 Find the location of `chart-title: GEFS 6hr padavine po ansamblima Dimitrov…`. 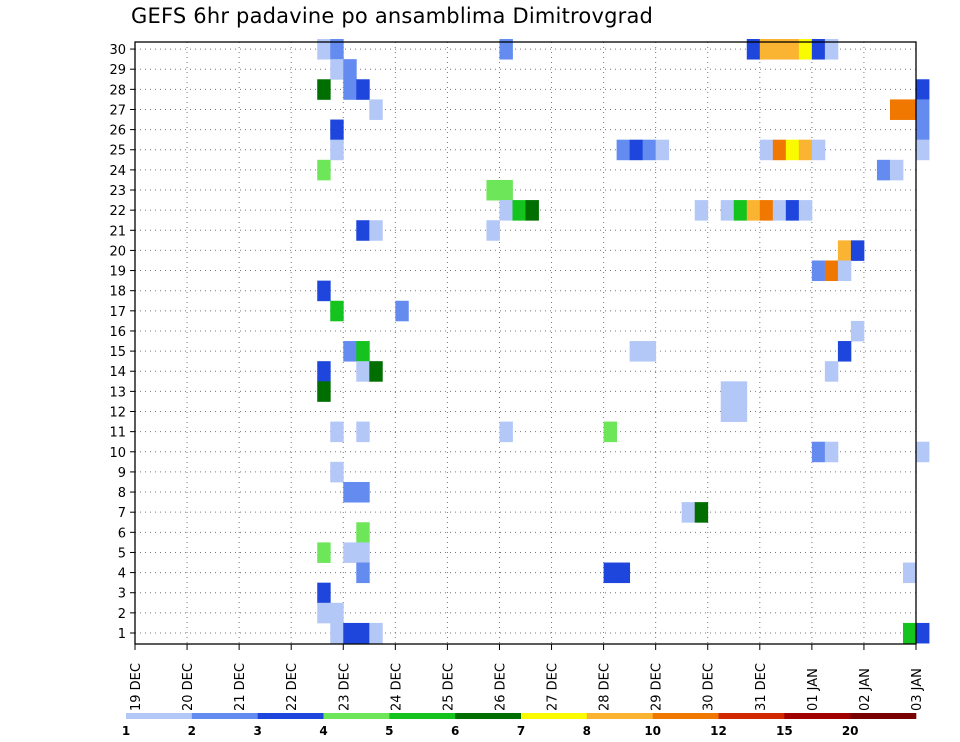

chart-title: GEFS 6hr padavine po ansamblima Dimitrov… is located at coordinates (392, 16).